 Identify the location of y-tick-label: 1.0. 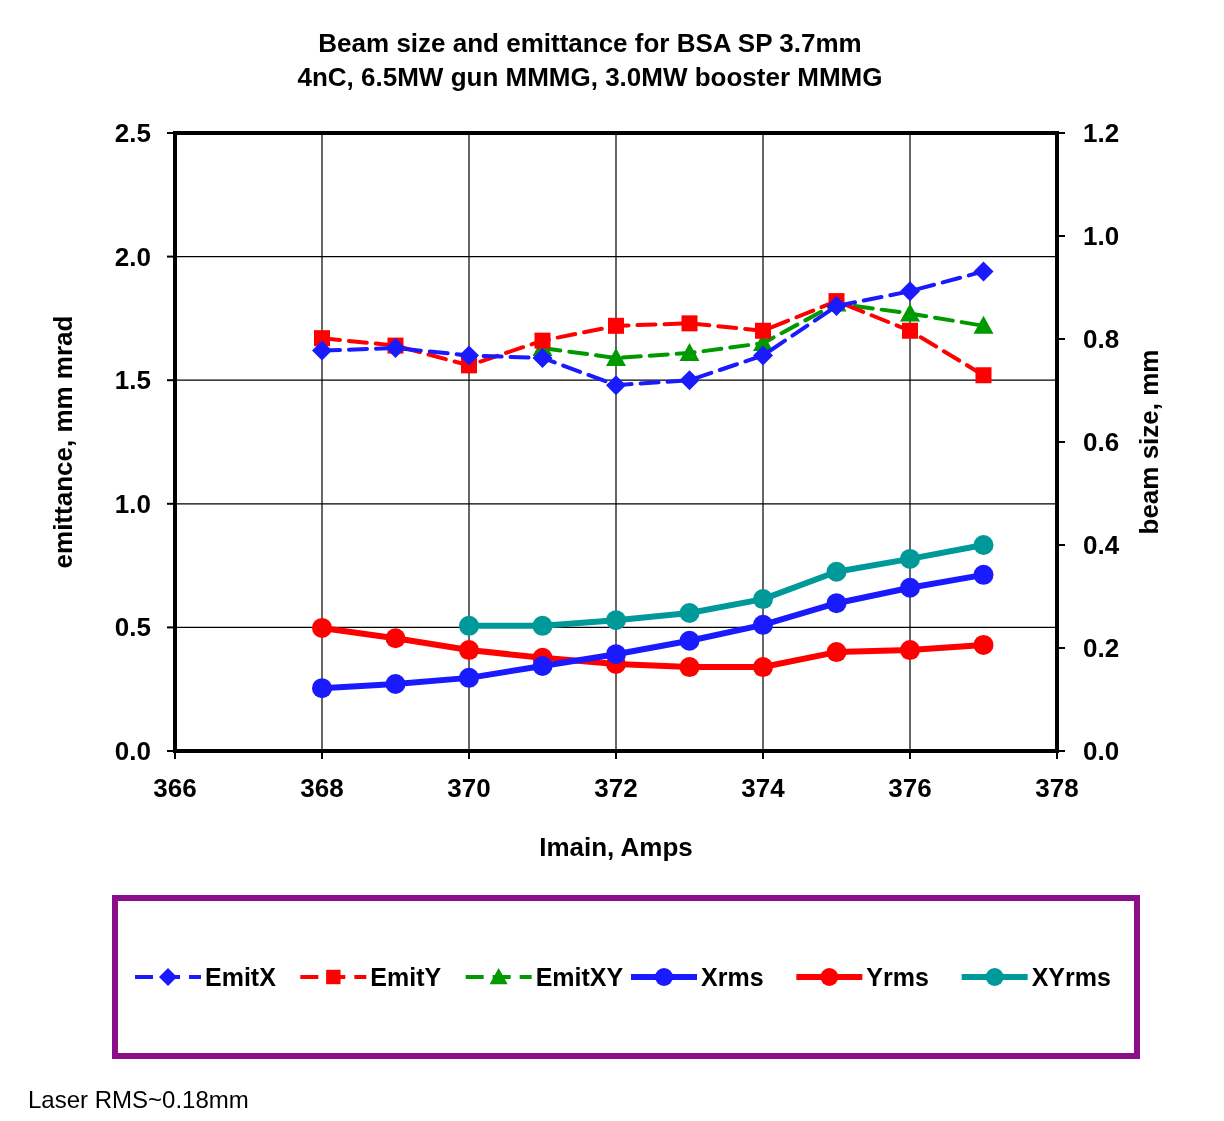
(132, 503).